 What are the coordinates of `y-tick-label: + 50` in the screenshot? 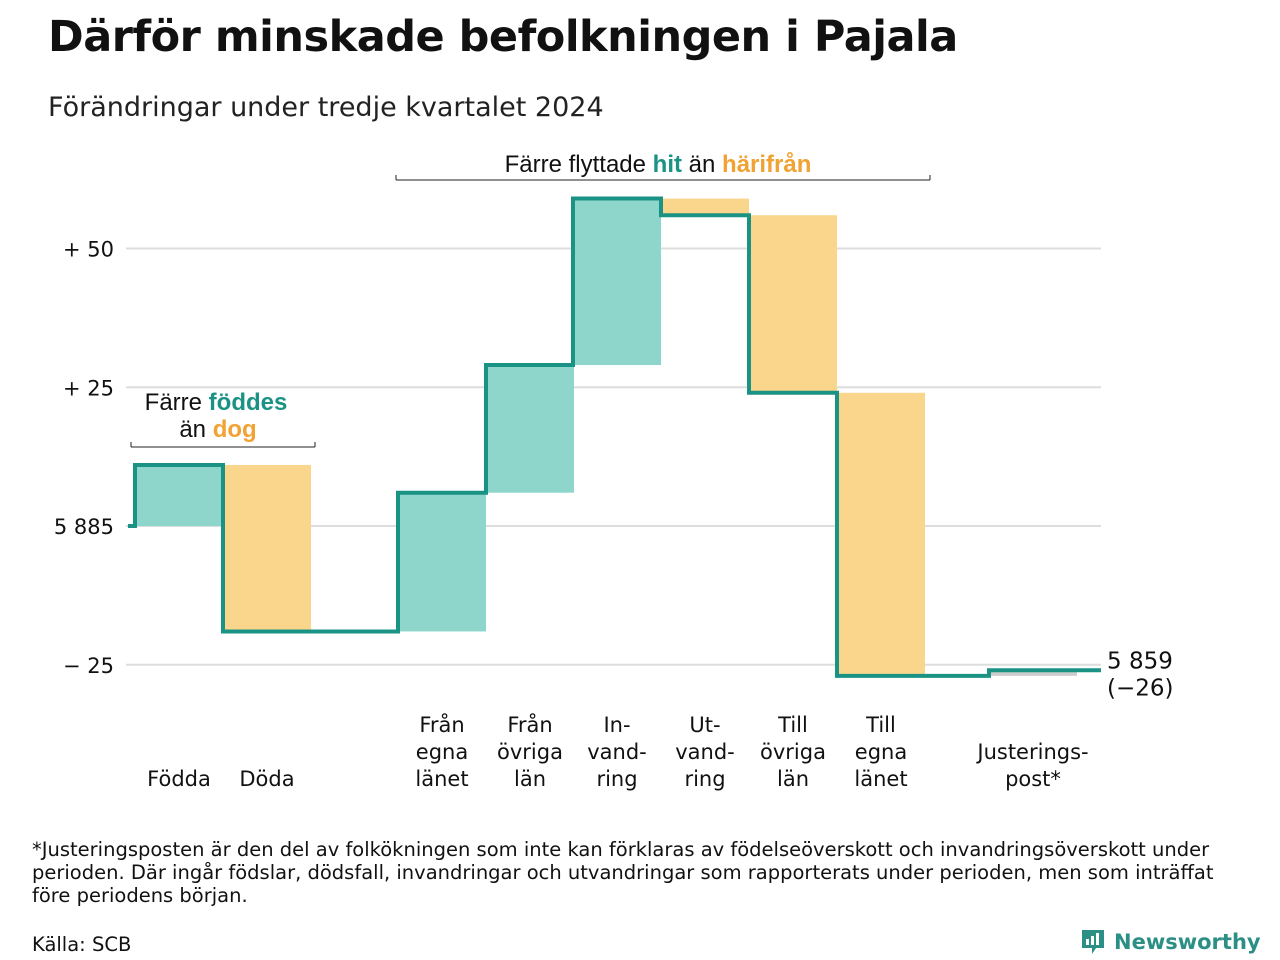 It's located at (88, 250).